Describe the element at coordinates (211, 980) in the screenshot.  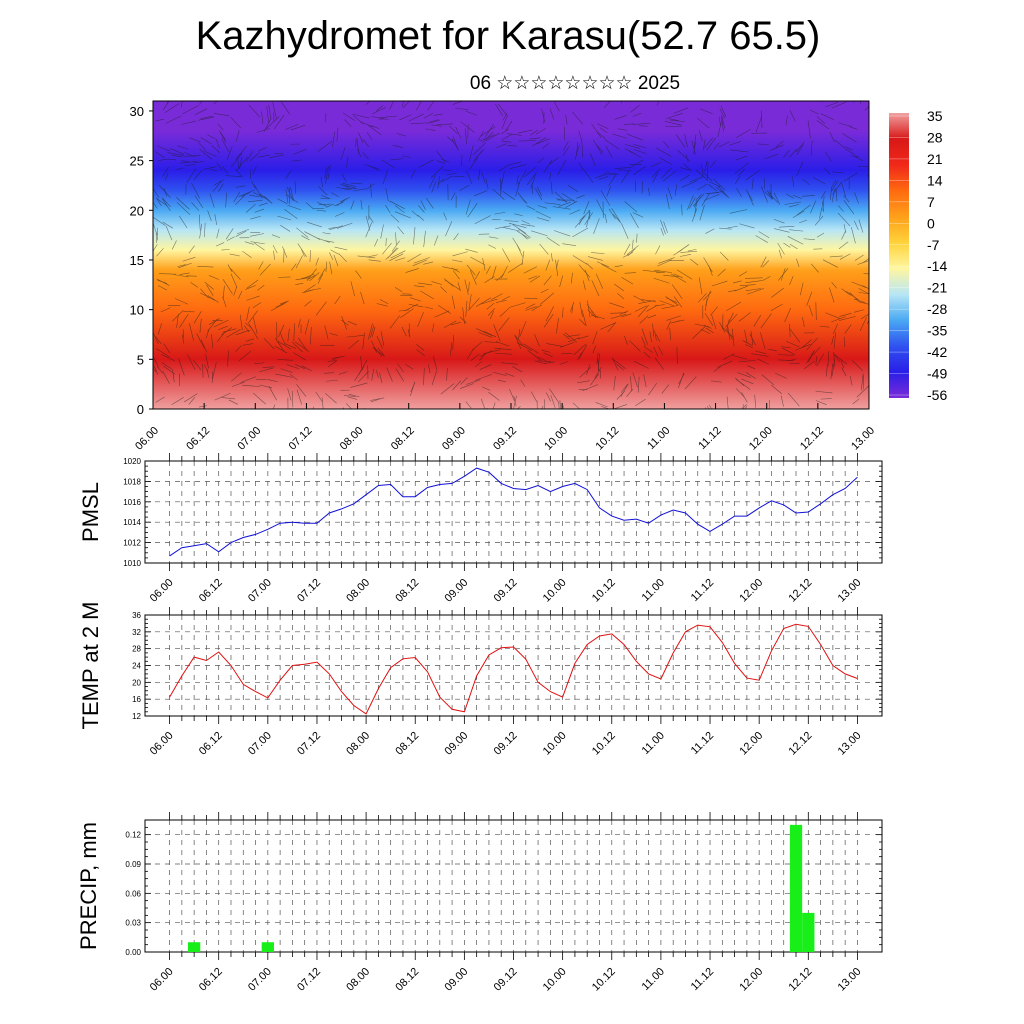
I see `x-tick-label: 06.12` at that location.